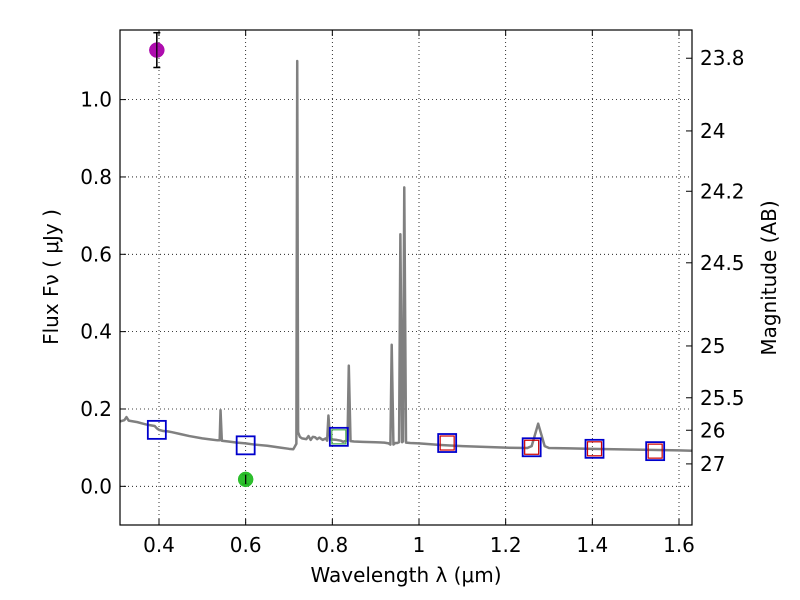 This screenshot has height=600, width=800. What do you see at coordinates (722, 398) in the screenshot?
I see `magnitude-tick-label: 25.5` at bounding box center [722, 398].